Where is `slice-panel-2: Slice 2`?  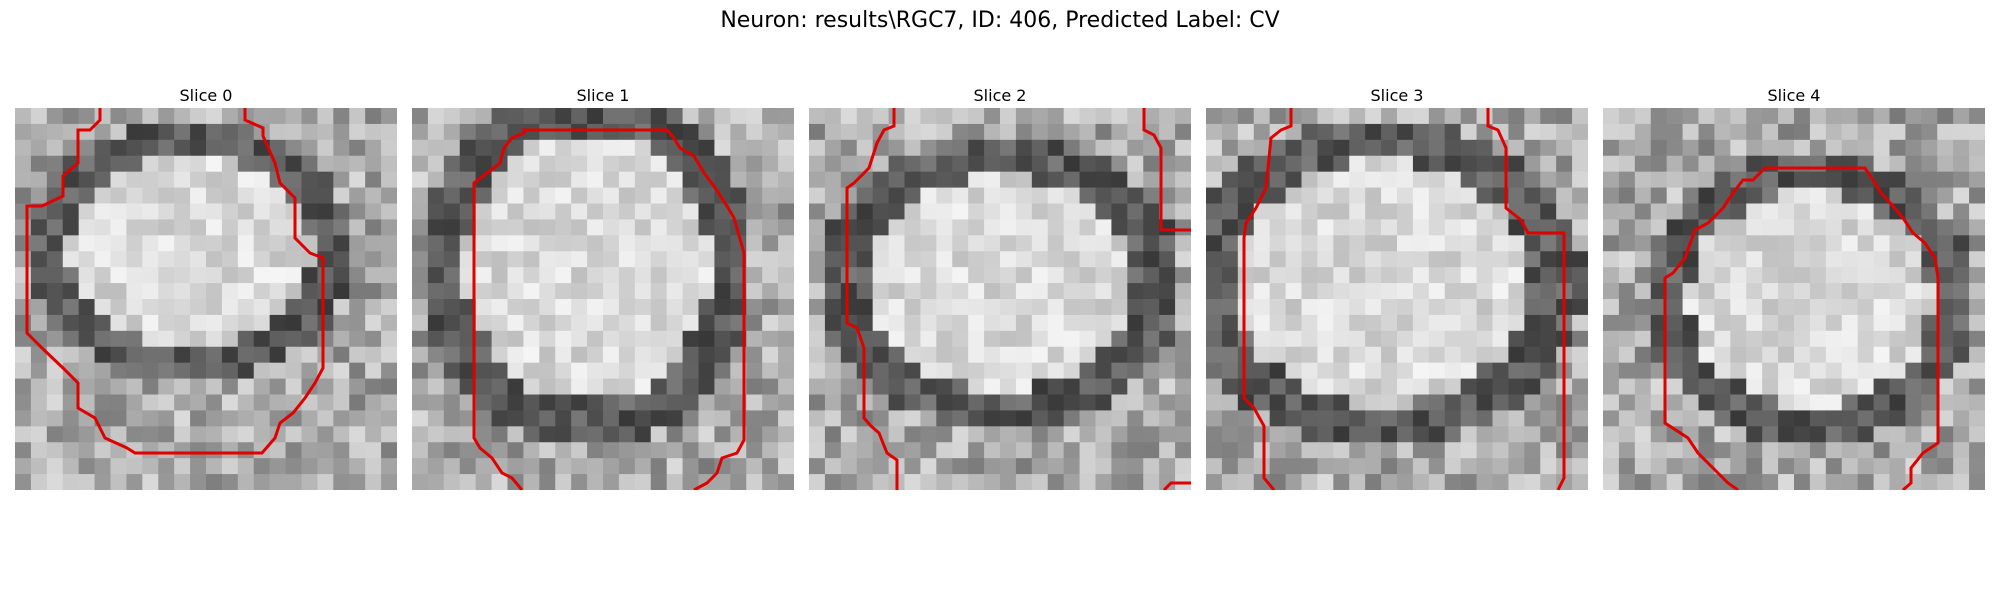 slice-panel-2: Slice 2 is located at coordinates (1000, 288).